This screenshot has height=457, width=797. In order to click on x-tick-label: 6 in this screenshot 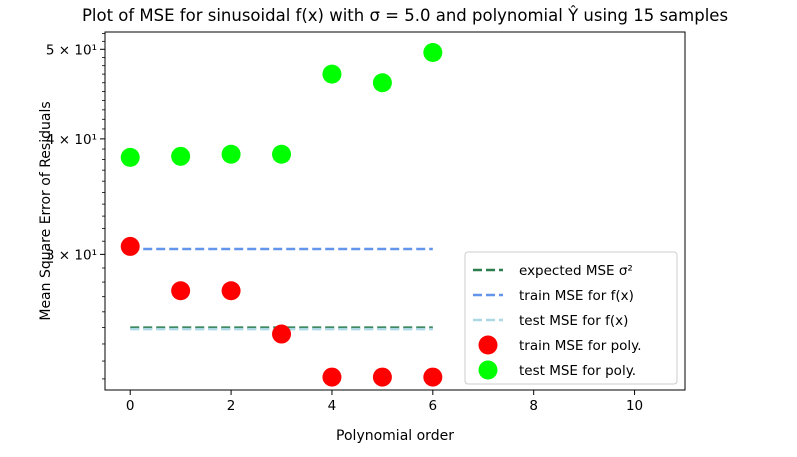, I will do `click(433, 406)`.